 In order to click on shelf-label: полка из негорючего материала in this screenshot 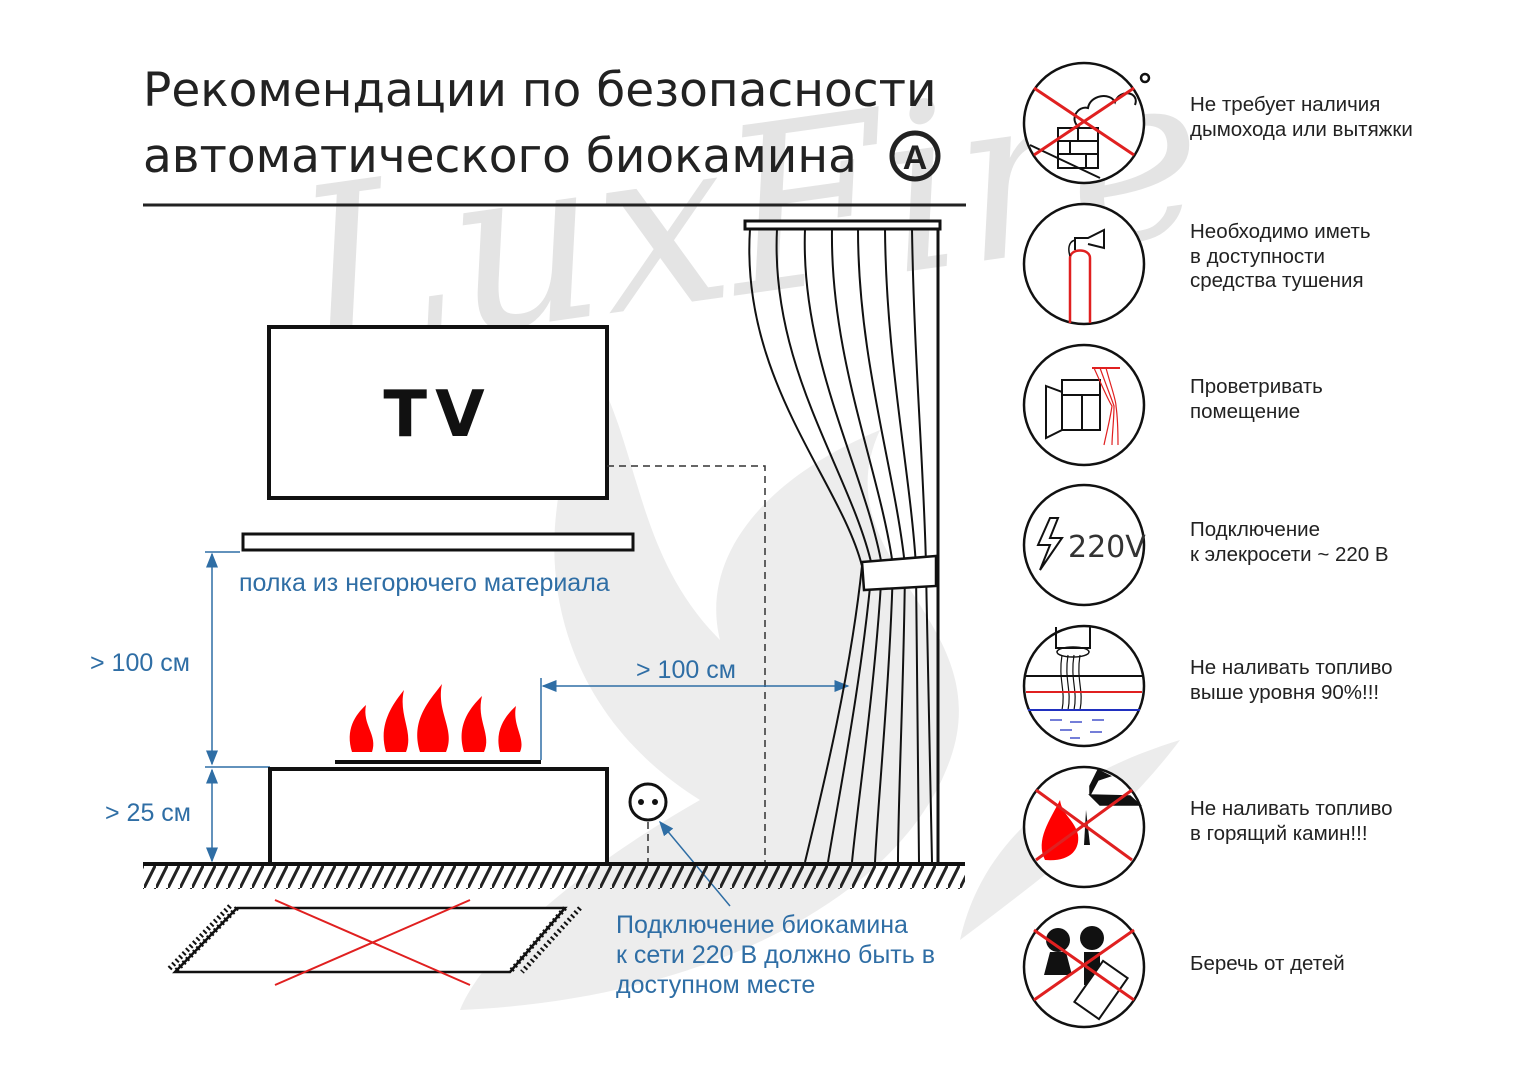, I will do `click(424, 583)`.